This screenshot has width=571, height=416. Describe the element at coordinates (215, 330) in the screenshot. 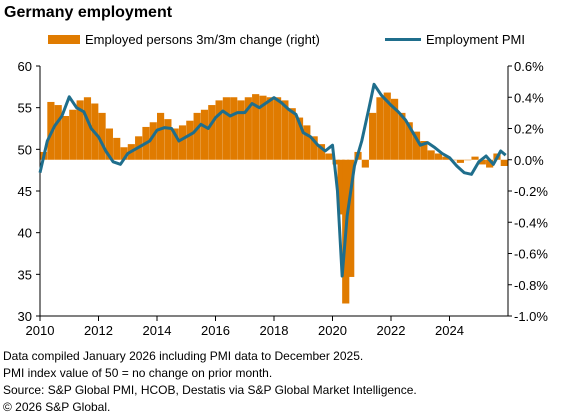

I see `x-tick-label: 2016` at that location.